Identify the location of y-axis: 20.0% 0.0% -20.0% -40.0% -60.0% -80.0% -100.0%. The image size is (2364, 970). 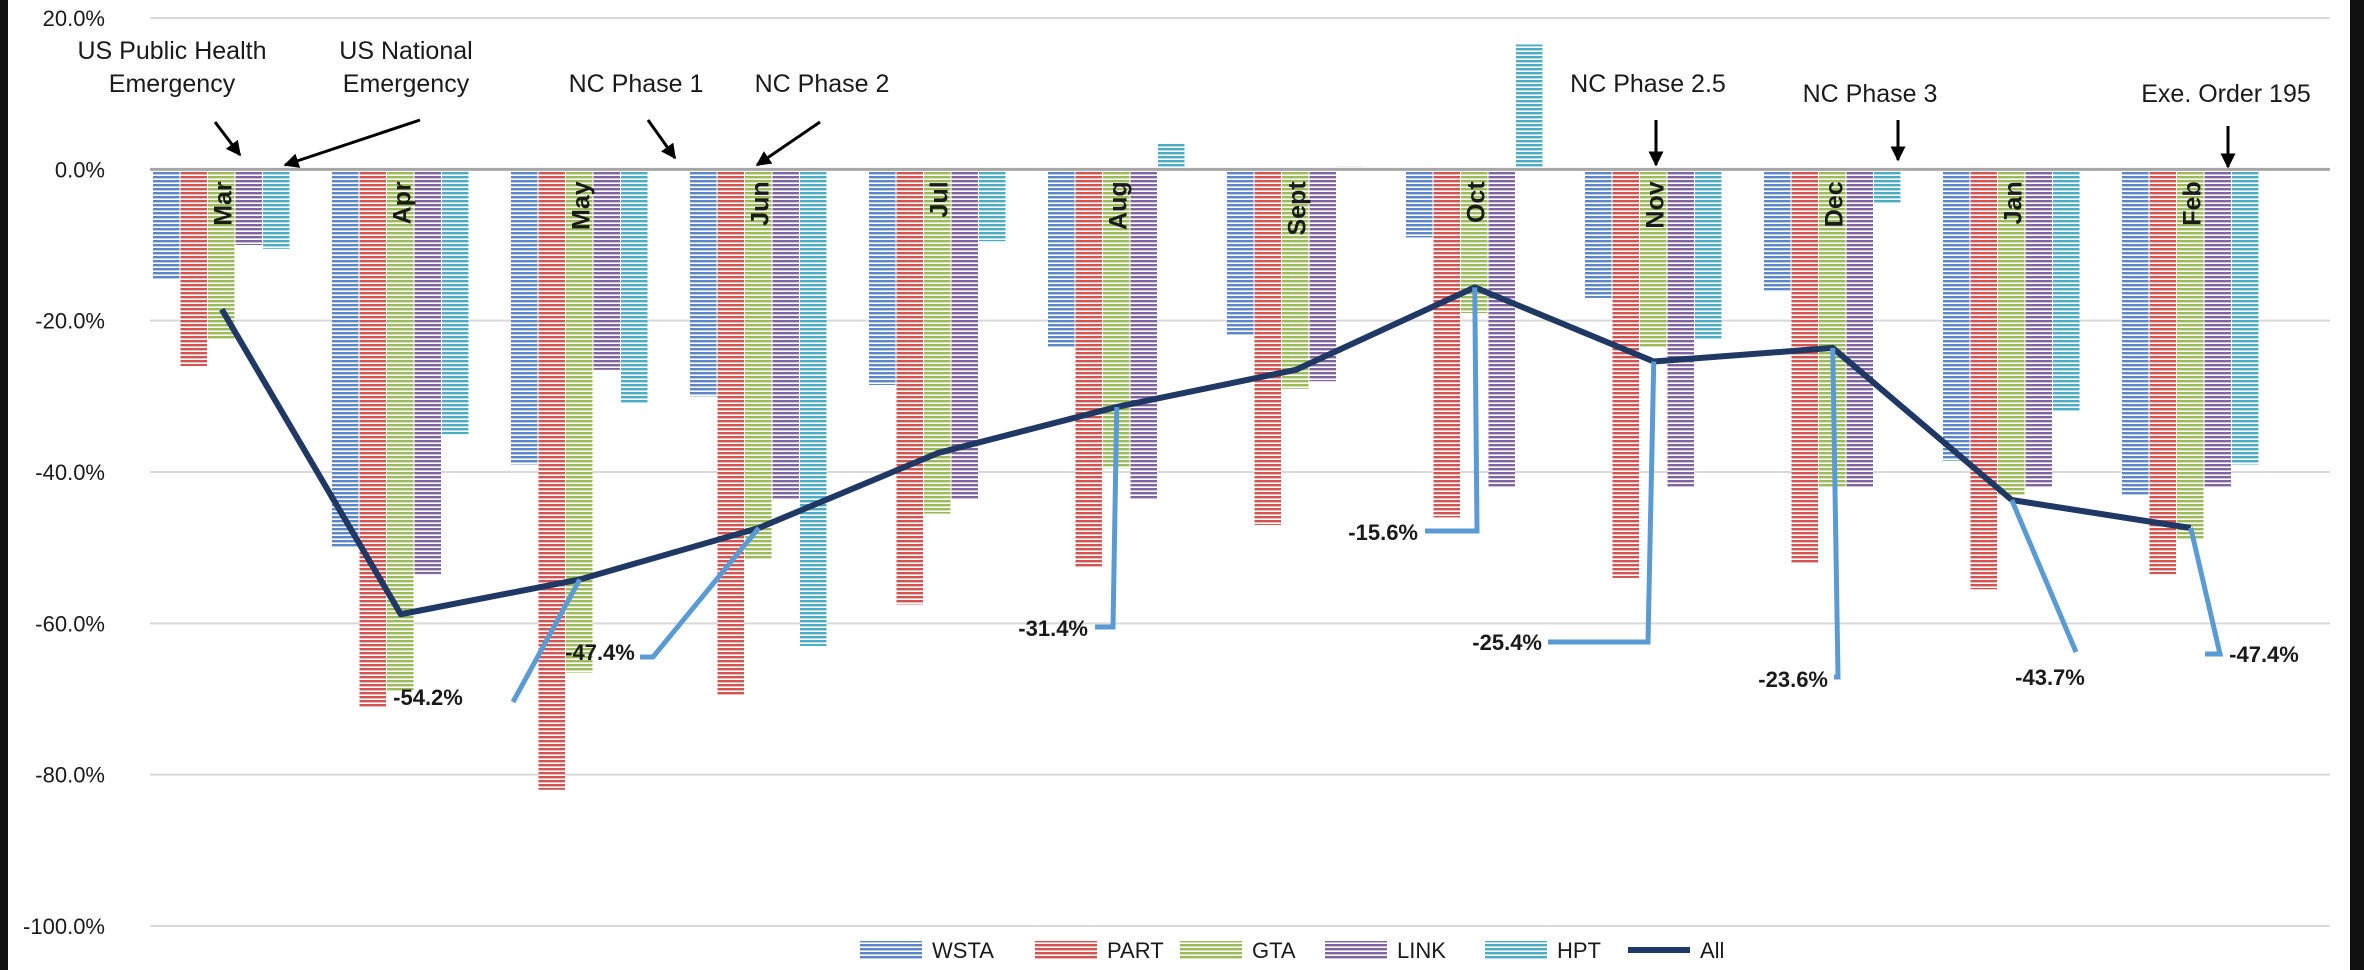
(64, 472).